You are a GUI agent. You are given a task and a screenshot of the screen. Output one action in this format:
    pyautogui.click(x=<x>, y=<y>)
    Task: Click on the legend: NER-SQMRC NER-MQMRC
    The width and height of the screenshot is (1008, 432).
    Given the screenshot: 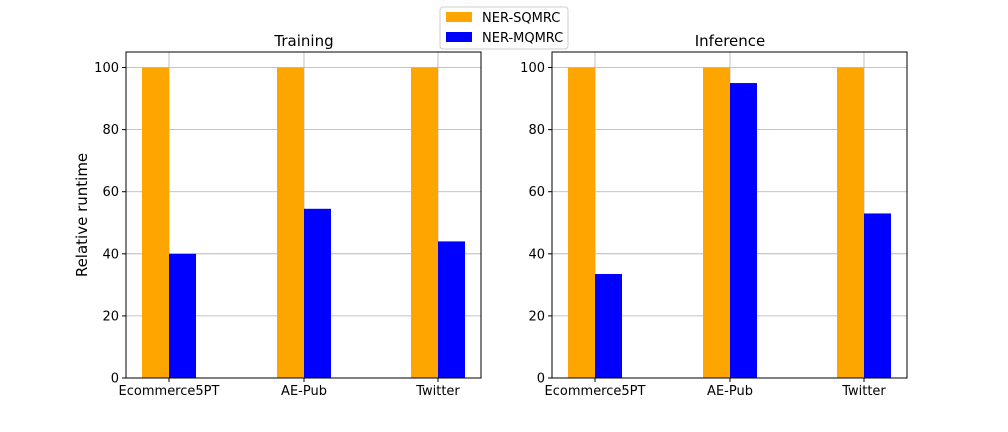 What is the action you would take?
    pyautogui.click(x=504, y=28)
    